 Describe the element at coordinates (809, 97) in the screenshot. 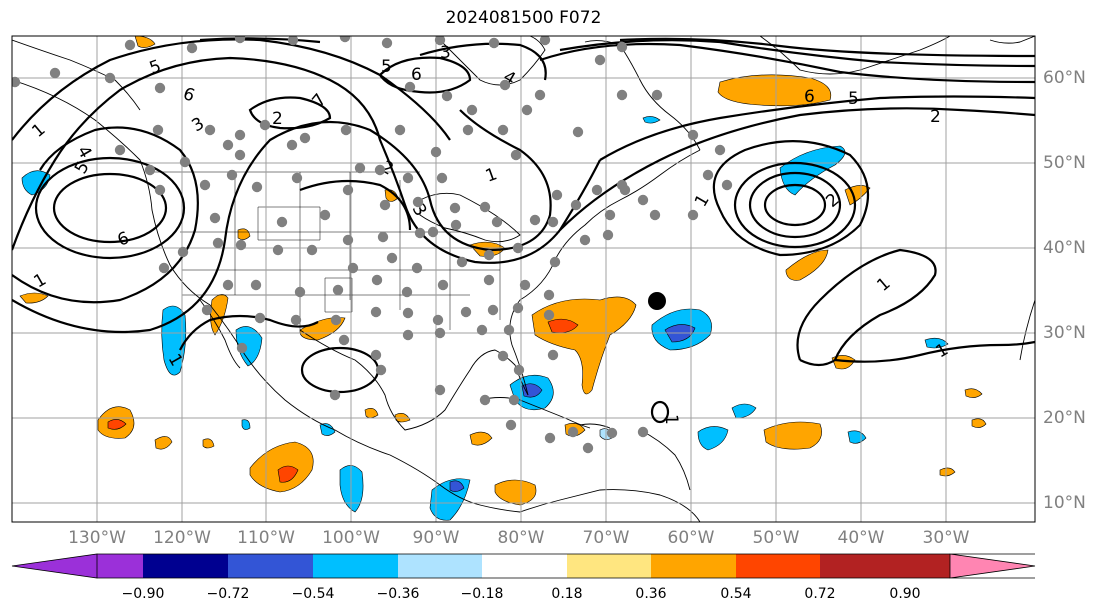

I see `contour-label: 6` at that location.